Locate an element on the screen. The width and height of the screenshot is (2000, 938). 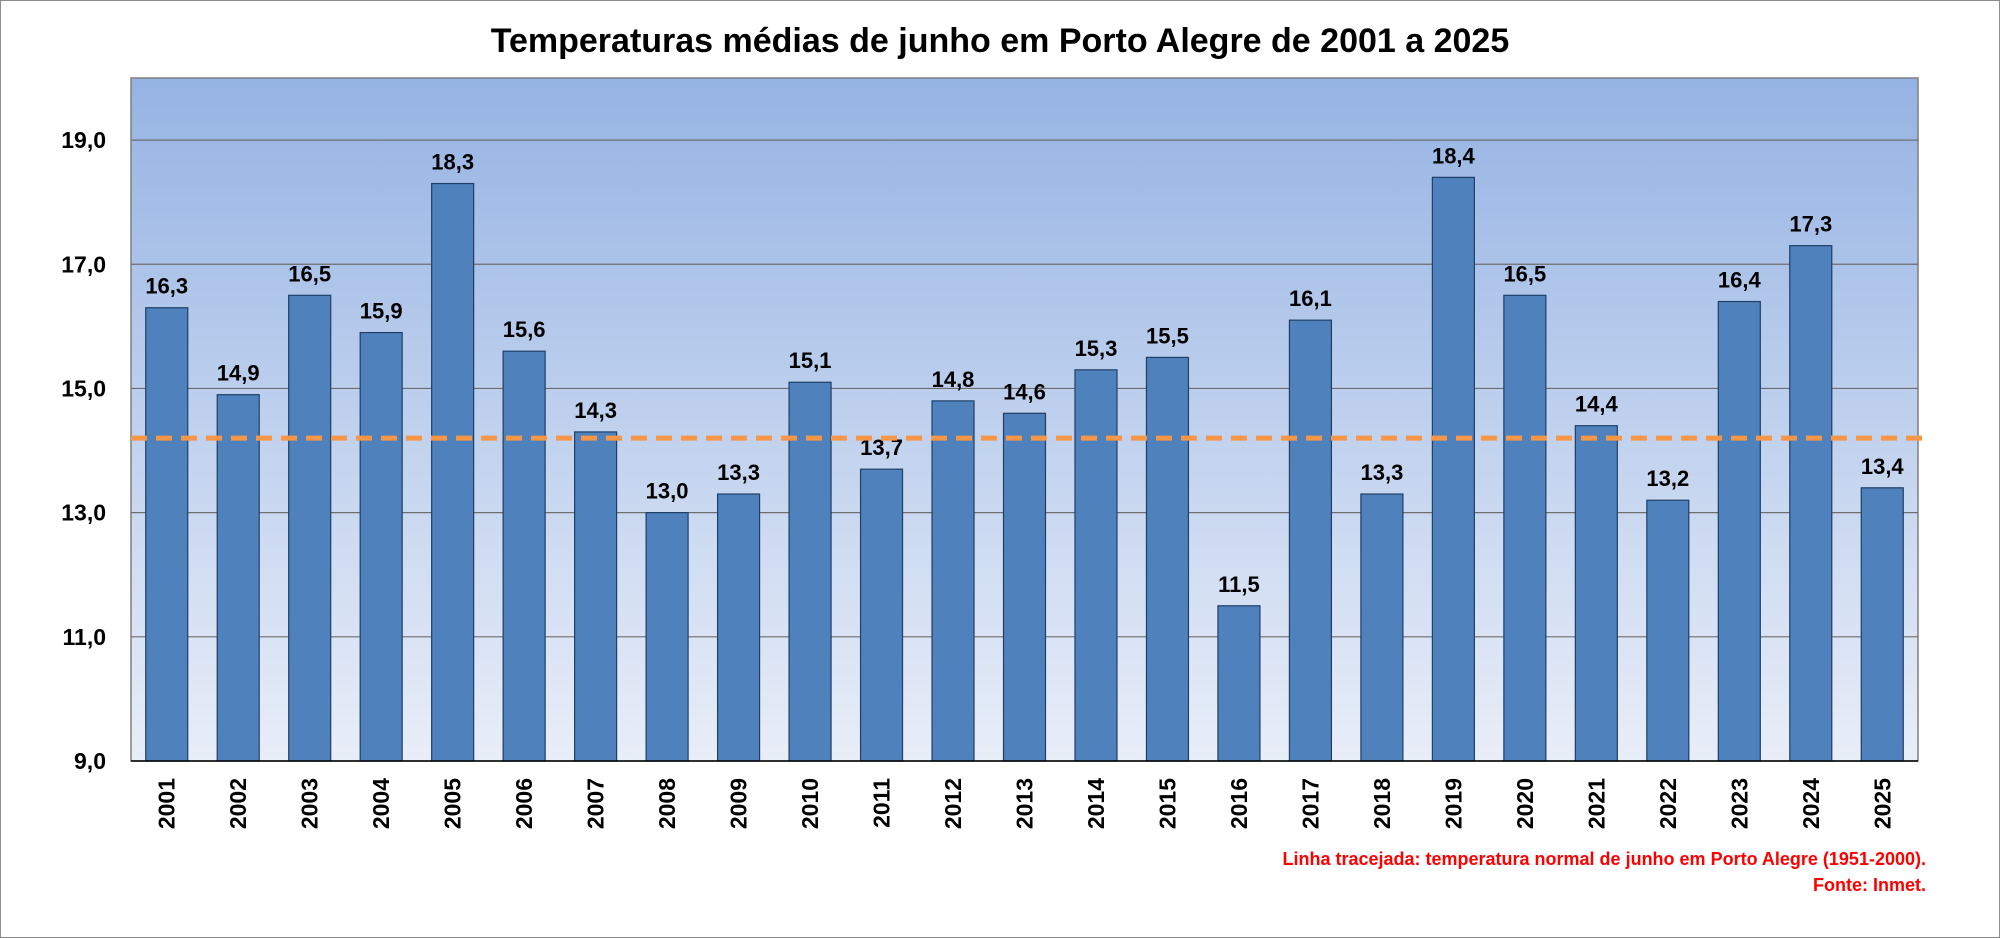
x-tick-label: 2020 is located at coordinates (1525, 803).